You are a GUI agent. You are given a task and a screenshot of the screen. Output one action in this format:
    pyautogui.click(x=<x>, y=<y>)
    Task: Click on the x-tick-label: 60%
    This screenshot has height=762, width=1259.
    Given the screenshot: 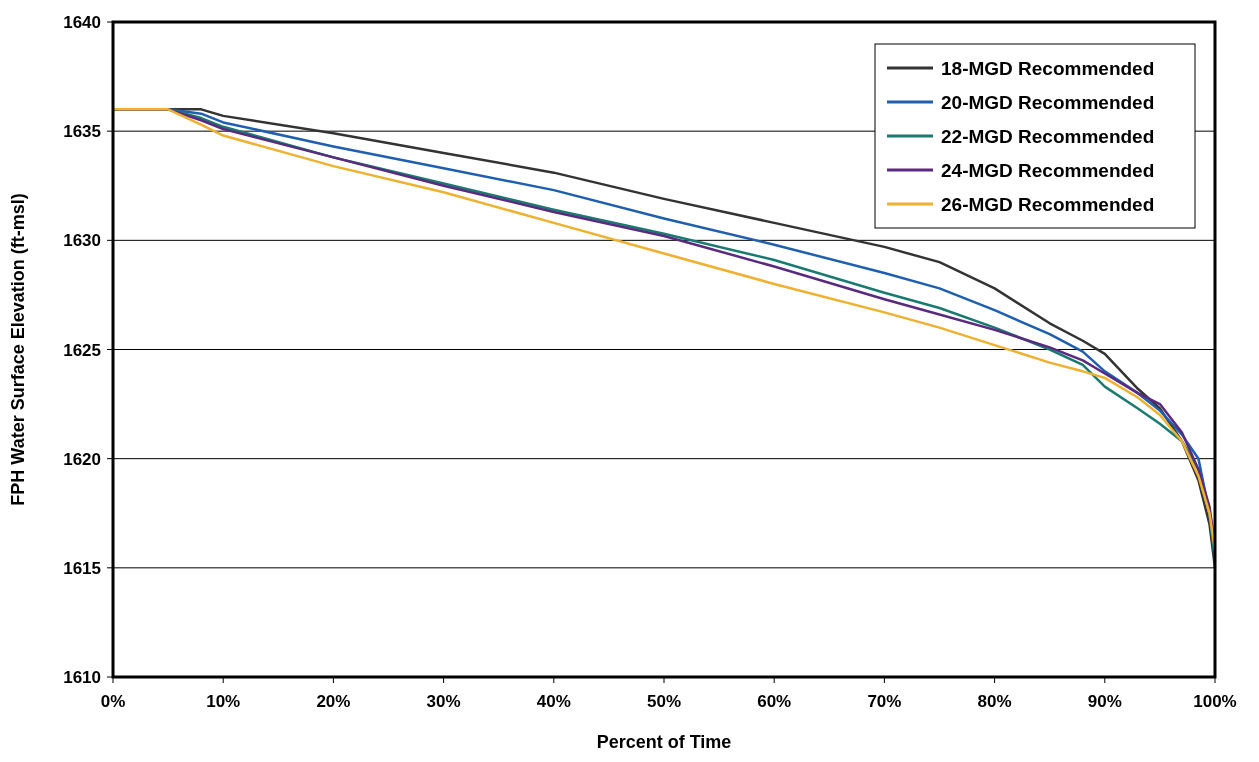 What is the action you would take?
    pyautogui.click(x=774, y=701)
    